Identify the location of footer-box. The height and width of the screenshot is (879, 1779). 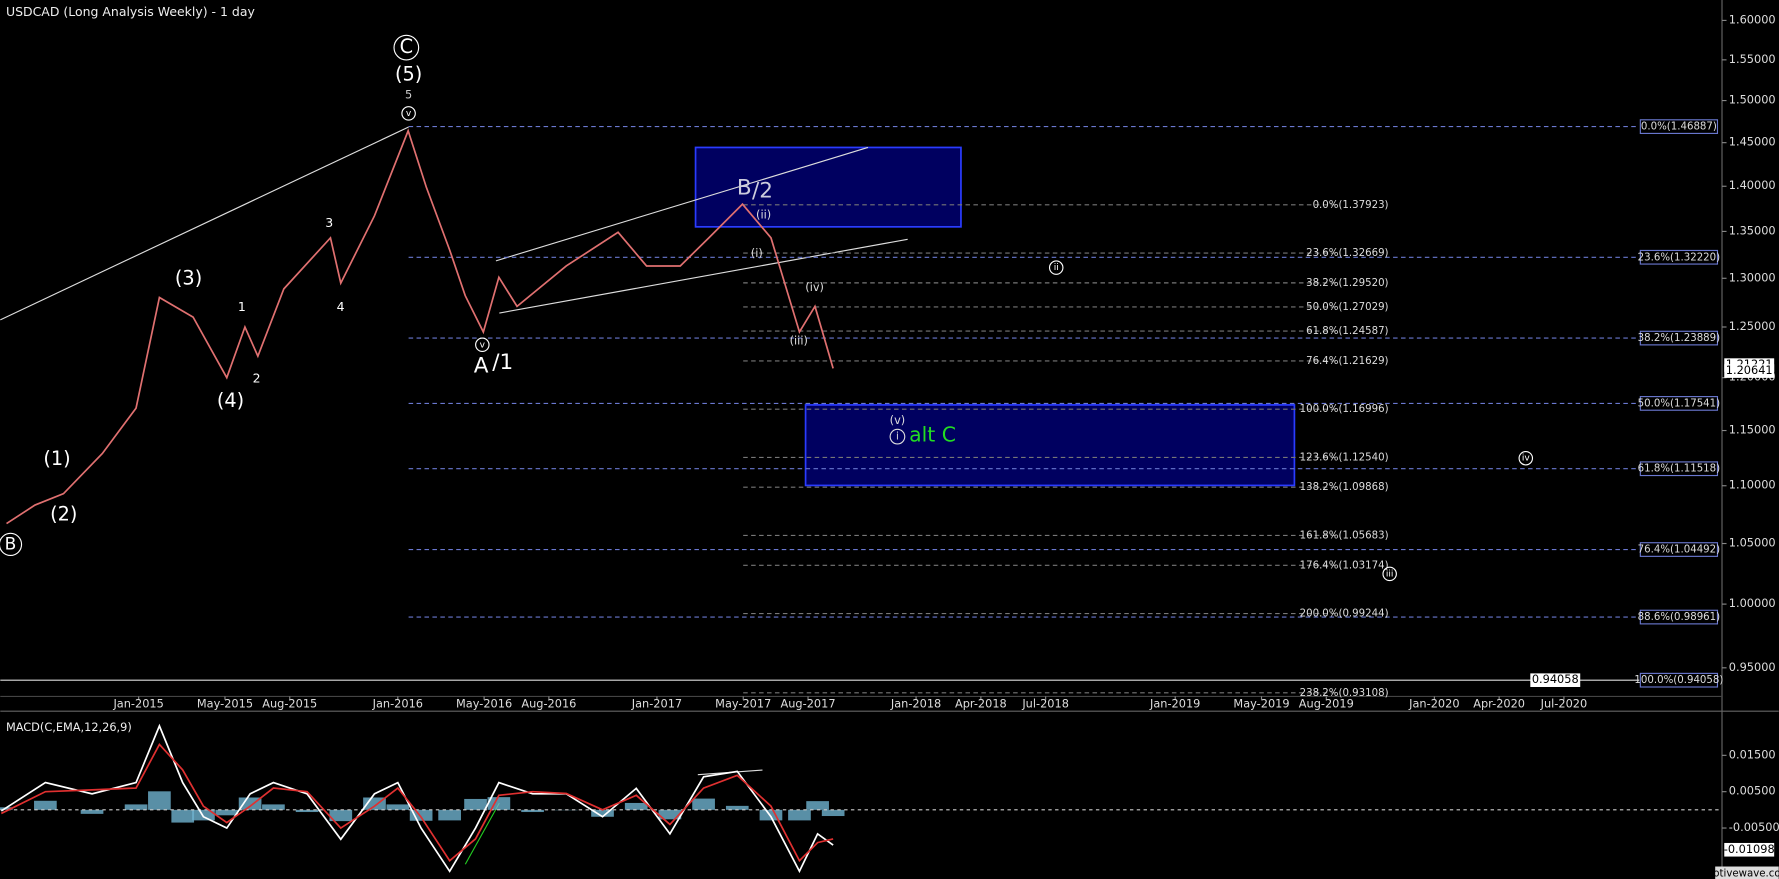
(1747, 872).